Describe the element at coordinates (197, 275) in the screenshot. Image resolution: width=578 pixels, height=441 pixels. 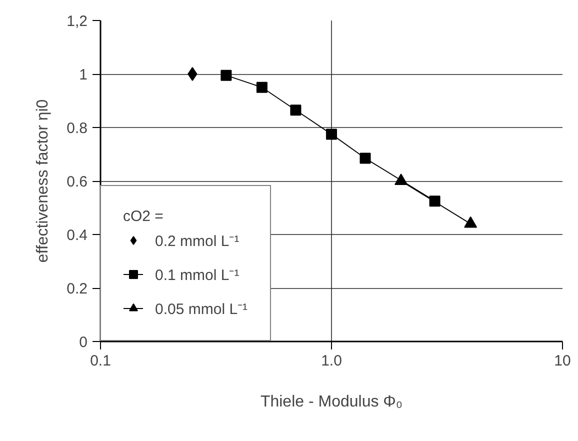
I see `legend-label: 0.1 mmol L⁻¹` at that location.